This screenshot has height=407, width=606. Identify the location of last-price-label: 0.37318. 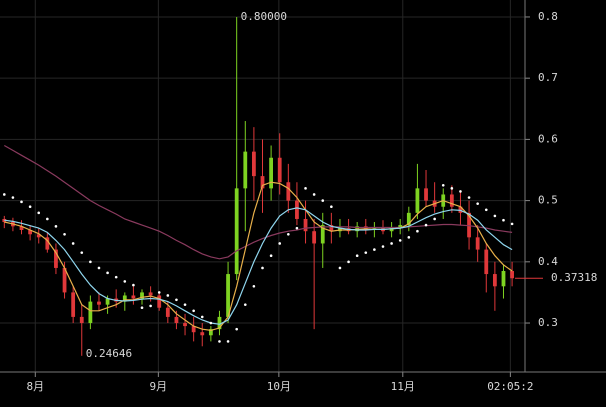
(574, 277).